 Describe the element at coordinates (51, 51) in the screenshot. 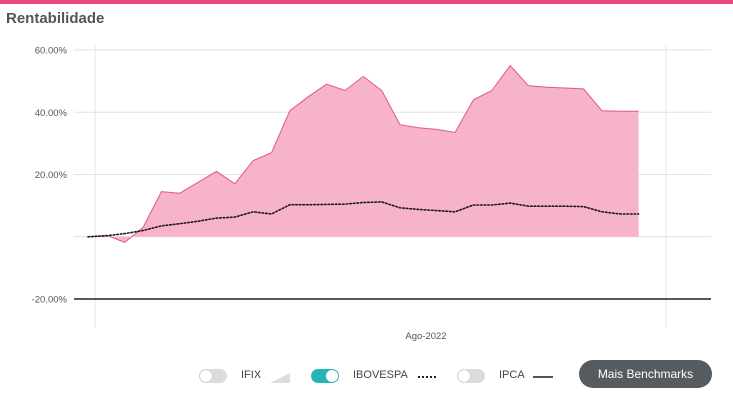

I see `y-tick-label: 60.00%` at that location.